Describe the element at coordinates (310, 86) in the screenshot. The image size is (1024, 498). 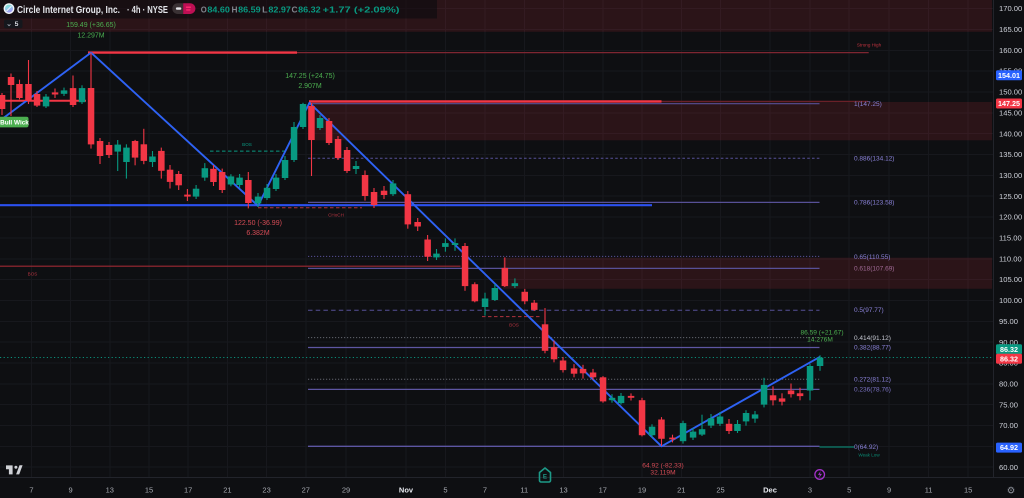
I see `svg-text: 2.907M` at that location.